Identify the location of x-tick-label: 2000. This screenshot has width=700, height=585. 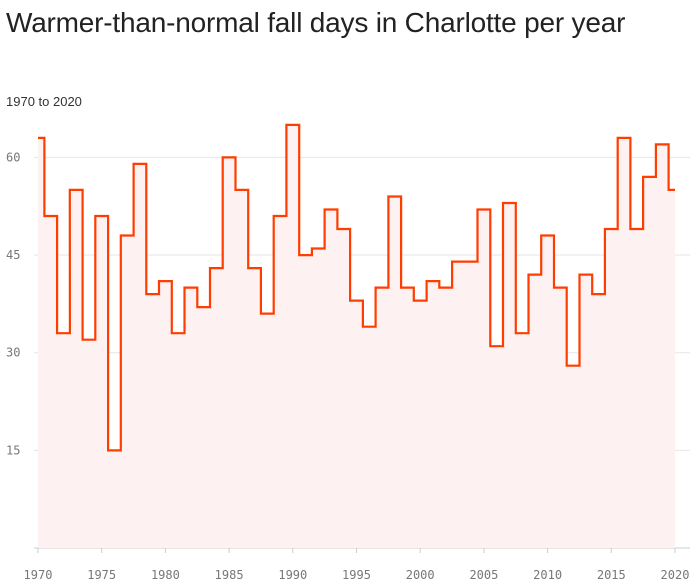
(420, 575).